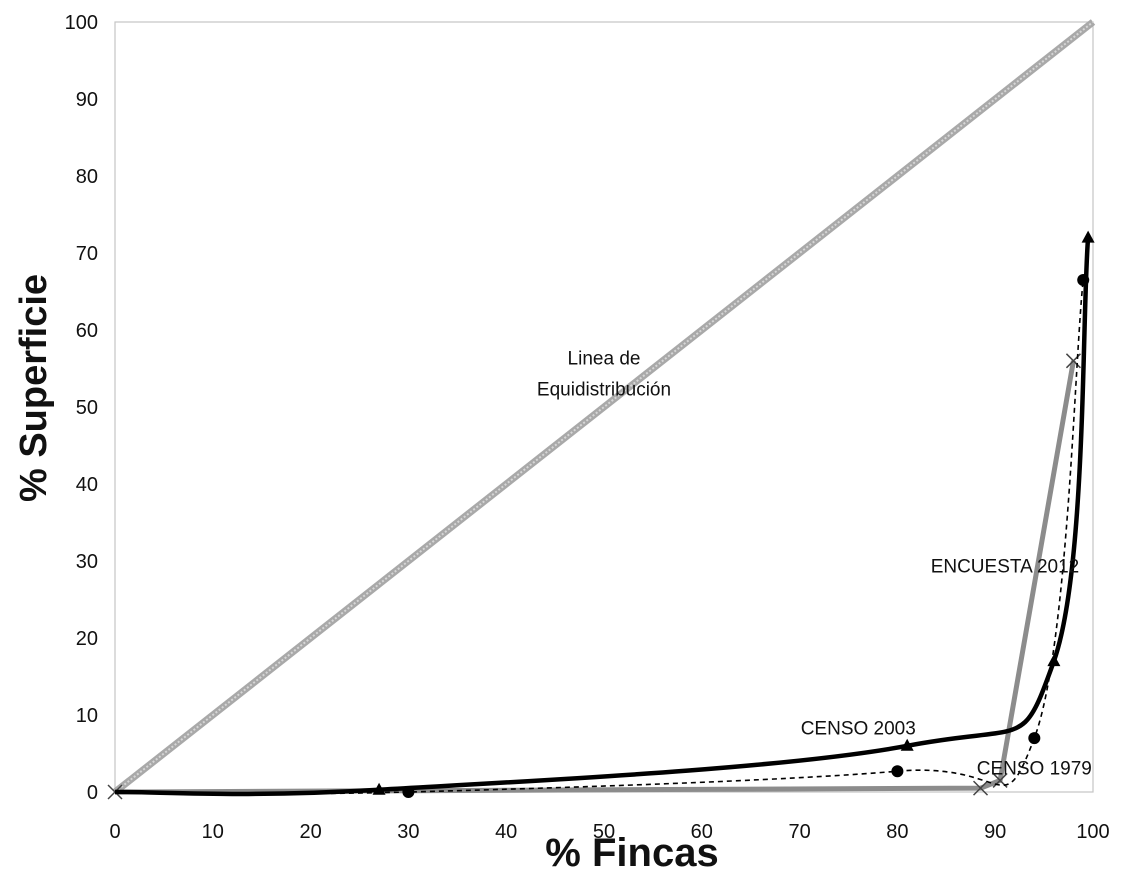  I want to click on x-tick-label: 0, so click(114, 832).